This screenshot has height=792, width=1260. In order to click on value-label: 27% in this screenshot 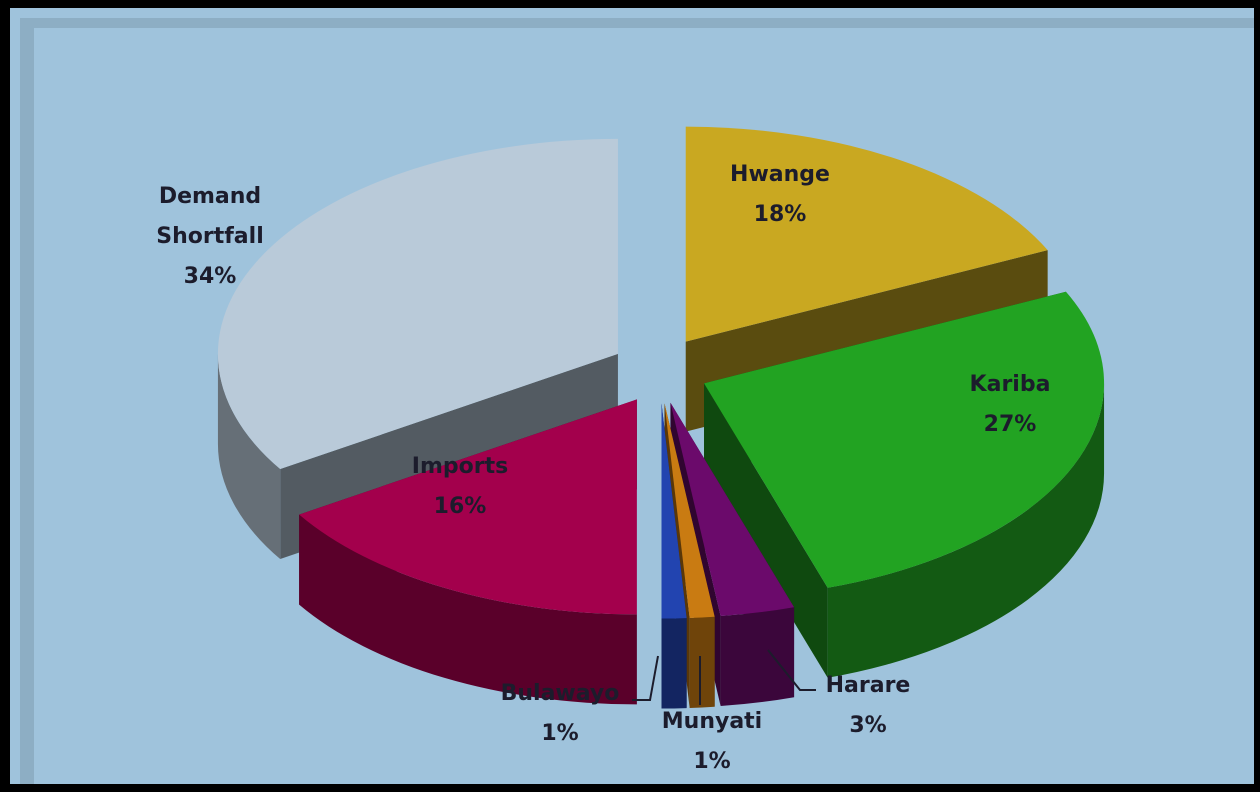, I will do `click(1010, 424)`.